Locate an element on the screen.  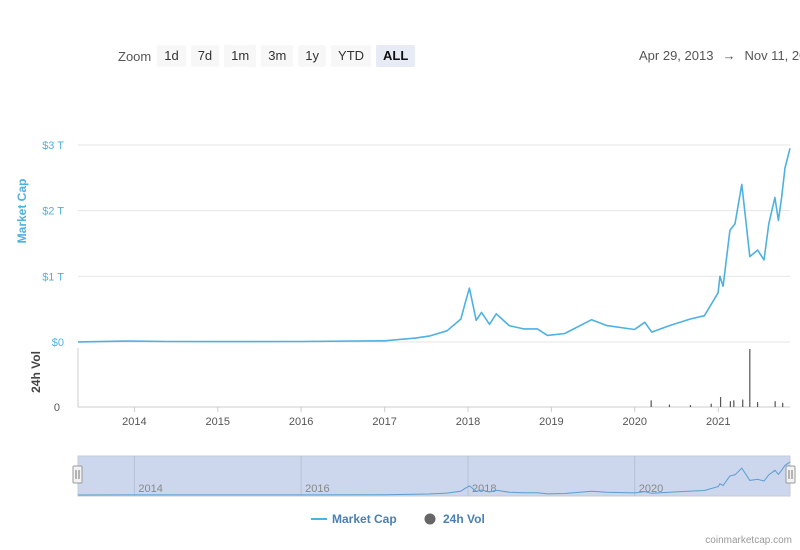
zoom-3m-button: 3m is located at coordinates (277, 56).